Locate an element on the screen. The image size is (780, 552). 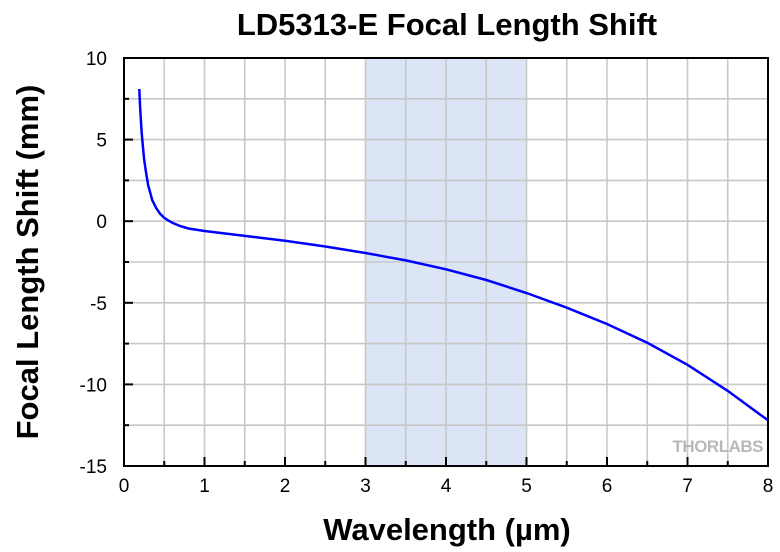
x-tick-label: 2 is located at coordinates (285, 486).